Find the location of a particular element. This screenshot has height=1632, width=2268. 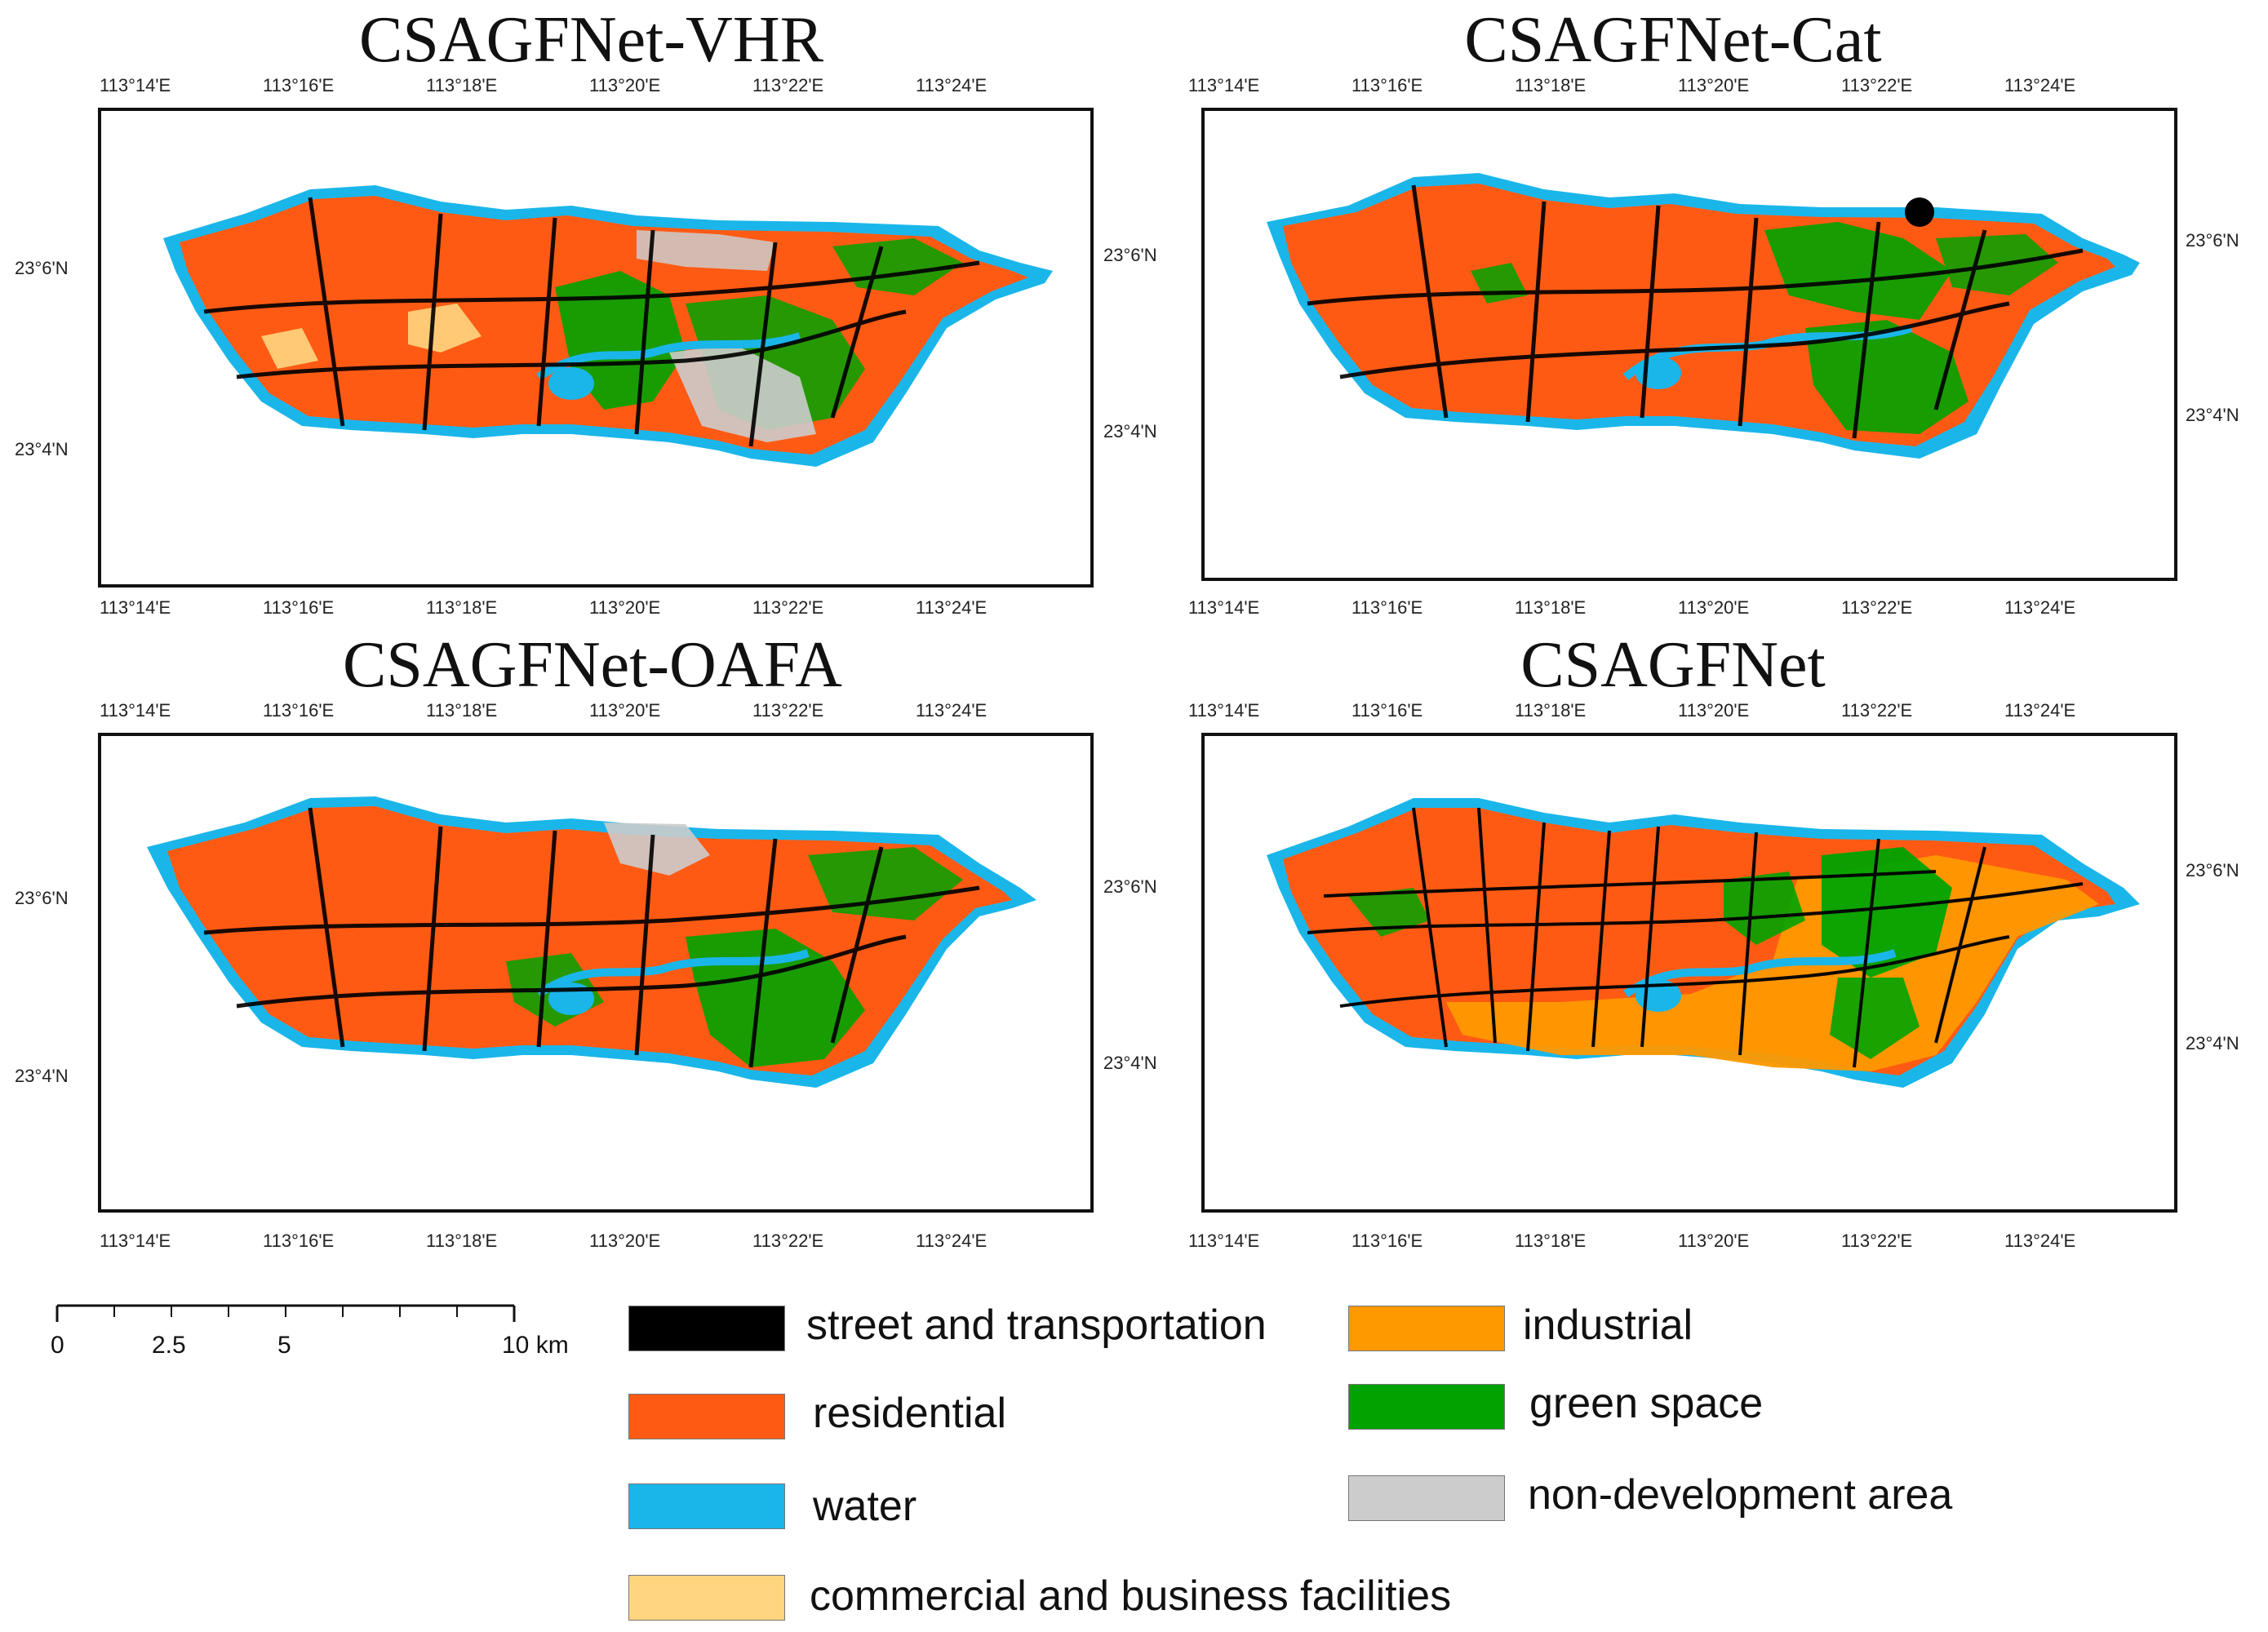

legend-label: green space is located at coordinates (1646, 1403).